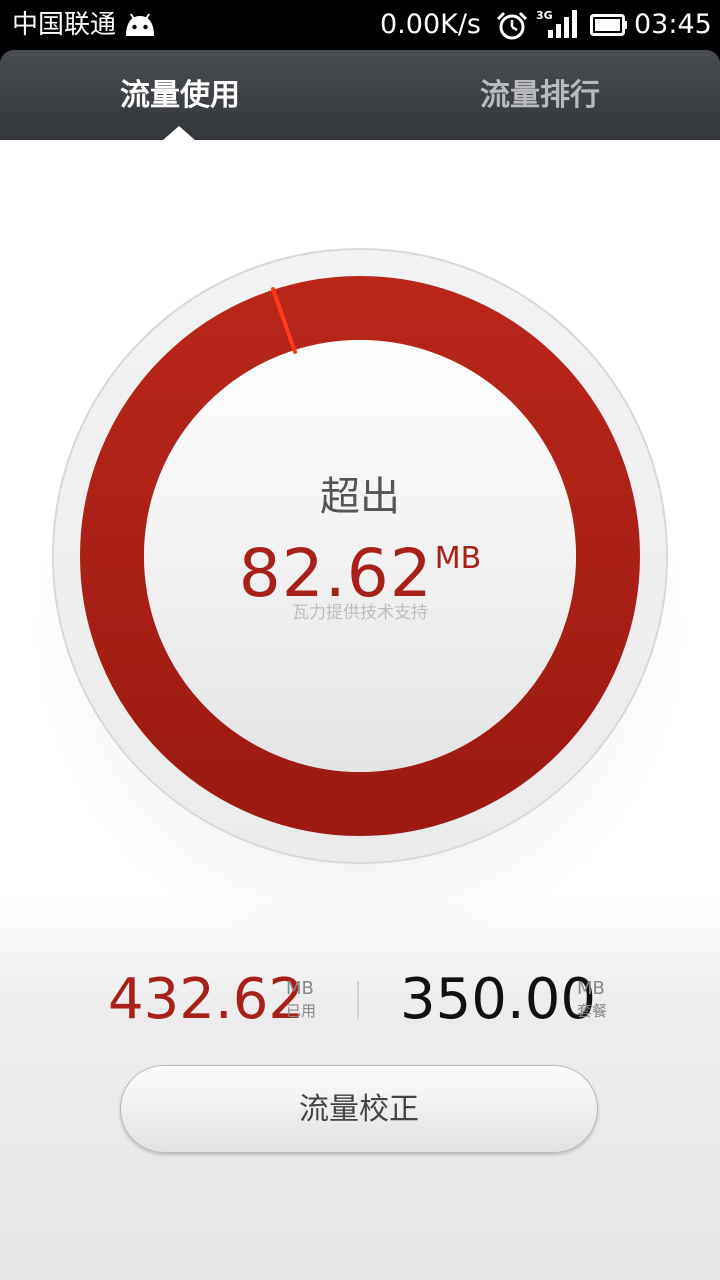  Describe the element at coordinates (544, 15) in the screenshot. I see `network-type-label: 3G` at that location.